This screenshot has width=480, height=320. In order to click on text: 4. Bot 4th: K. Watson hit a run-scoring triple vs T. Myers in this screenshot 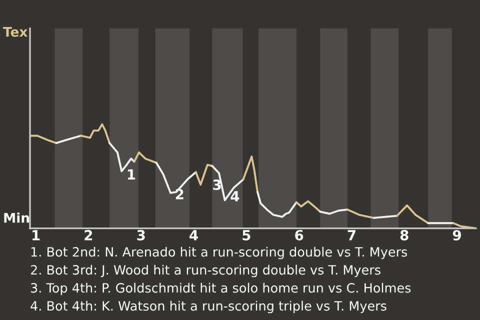, I will do `click(208, 307)`.